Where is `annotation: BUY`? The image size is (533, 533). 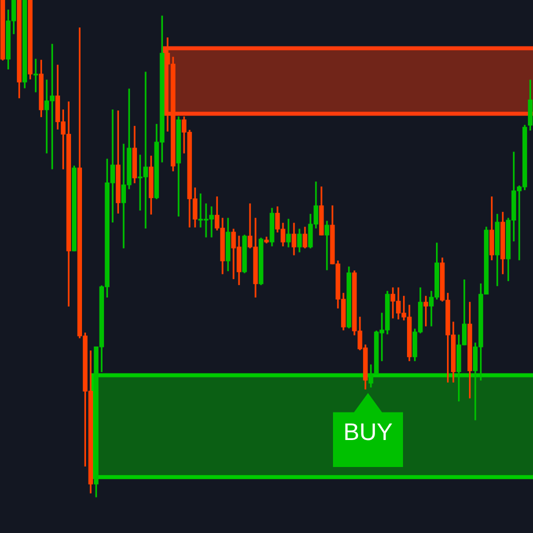 annotation: BUY is located at coordinates (368, 433).